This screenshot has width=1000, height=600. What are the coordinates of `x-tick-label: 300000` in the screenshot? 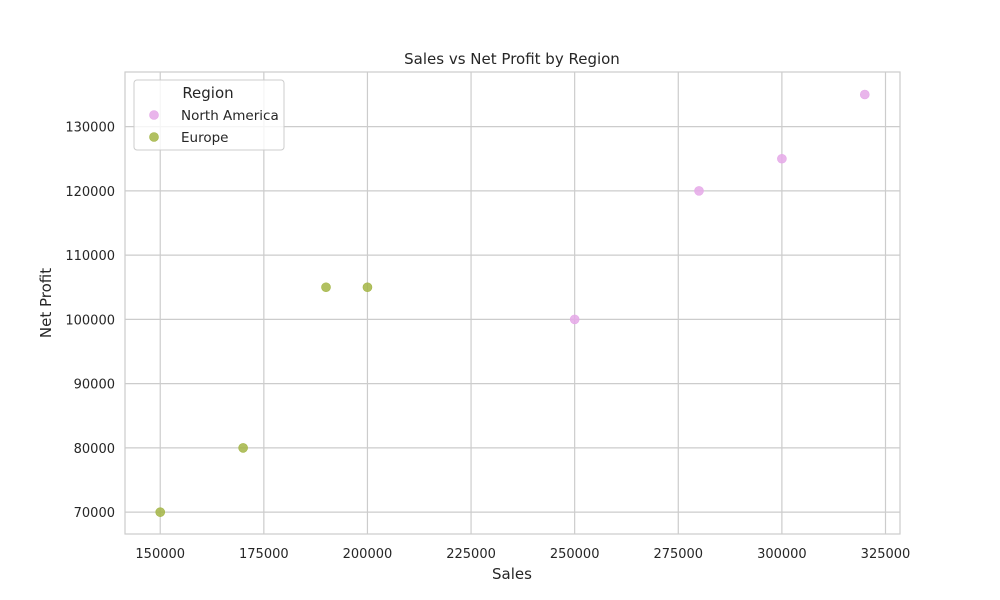 It's located at (782, 554).